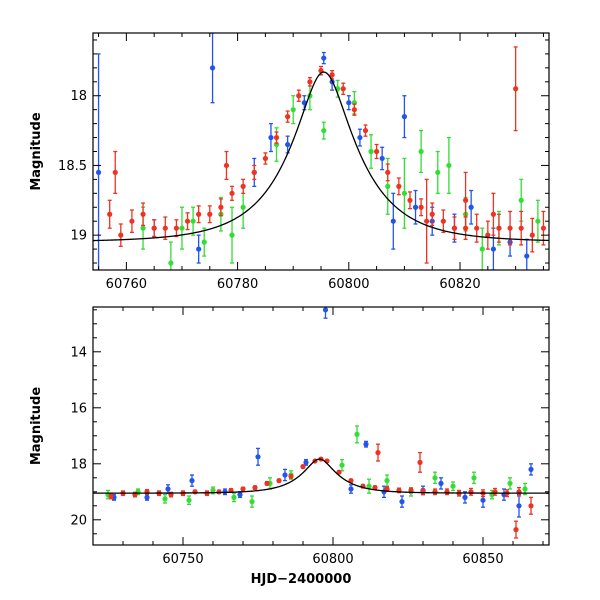 This screenshot has height=600, width=600. Describe the element at coordinates (237, 284) in the screenshot. I see `top-x-tick-label: 60780` at that location.